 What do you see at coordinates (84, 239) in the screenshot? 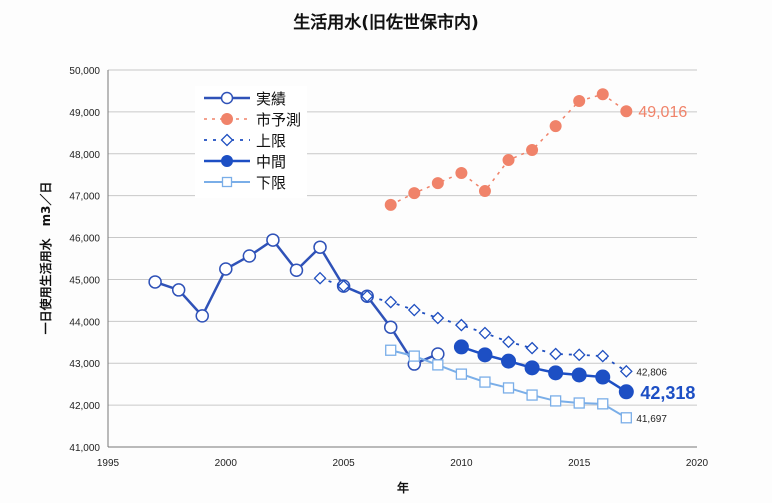
I see `y-tick-label: 46,000` at bounding box center [84, 239].